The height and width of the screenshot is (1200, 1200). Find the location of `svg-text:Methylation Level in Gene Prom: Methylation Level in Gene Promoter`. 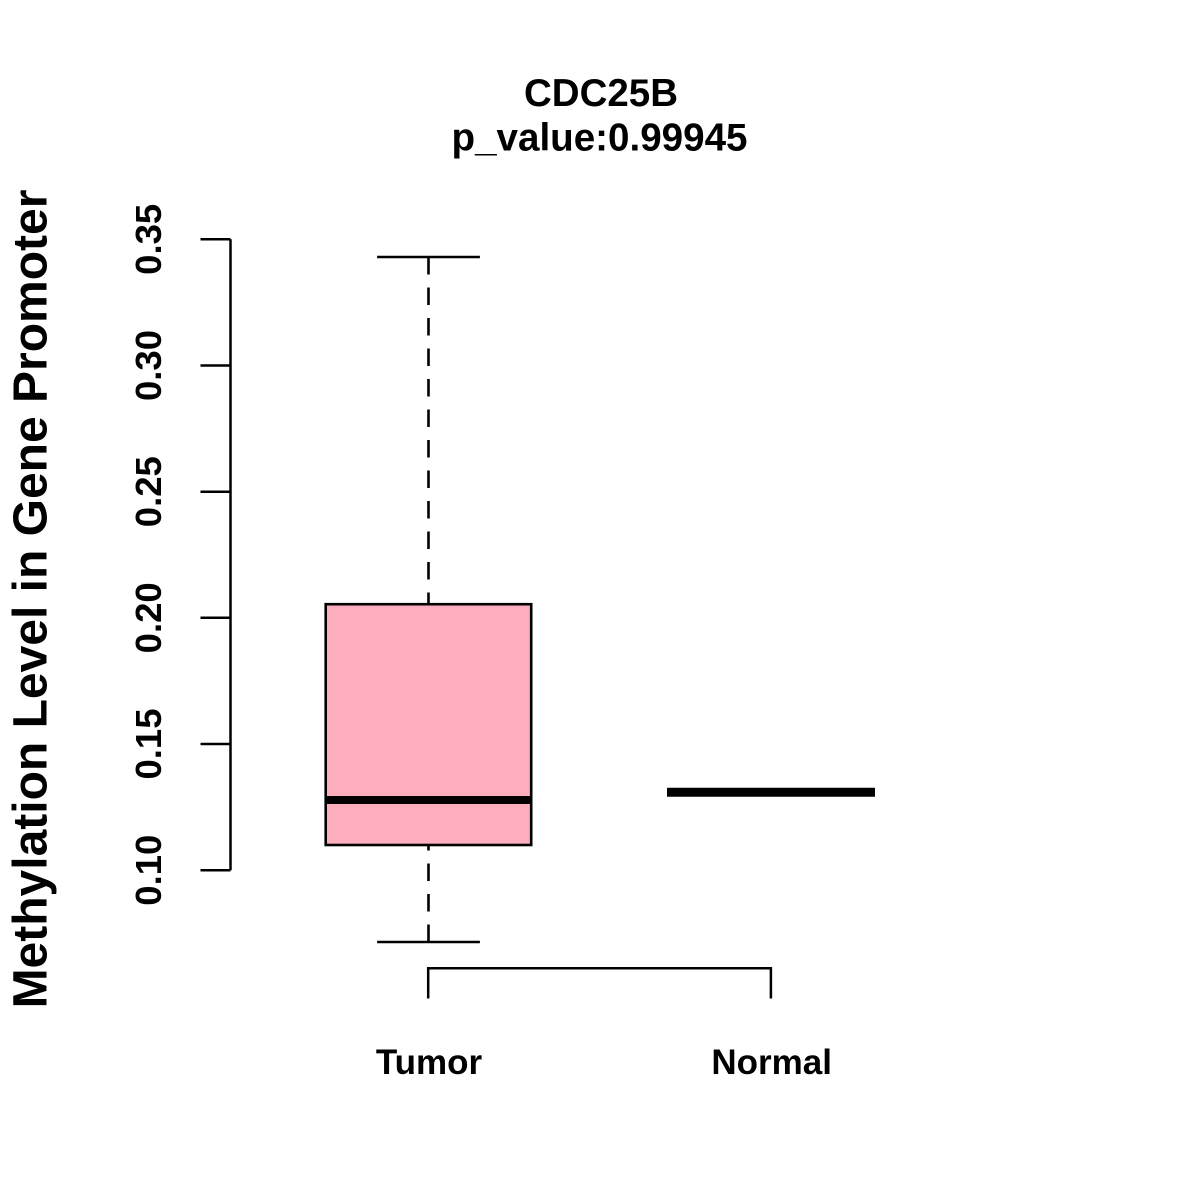

svg-text:Methylation Level in Gene Prom: Methylation Level in Gene Promoter is located at coordinates (31, 599).